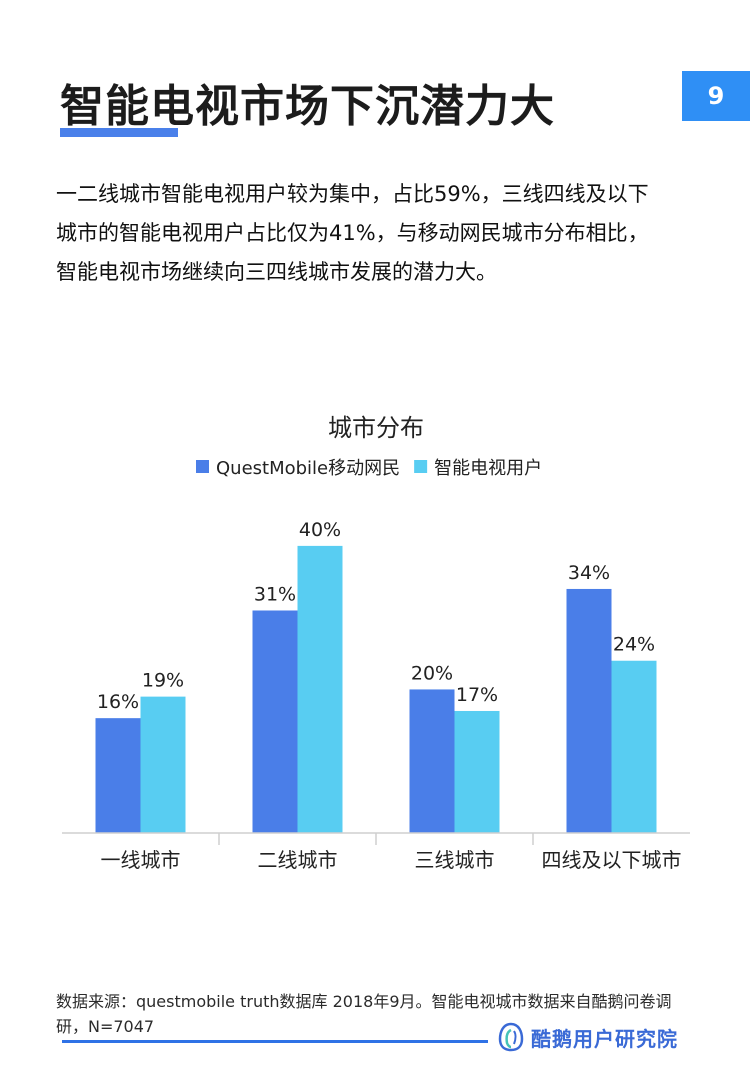 This screenshot has width=750, height=1083. Describe the element at coordinates (298, 860) in the screenshot. I see `x-tick-label: 二线城市` at that location.